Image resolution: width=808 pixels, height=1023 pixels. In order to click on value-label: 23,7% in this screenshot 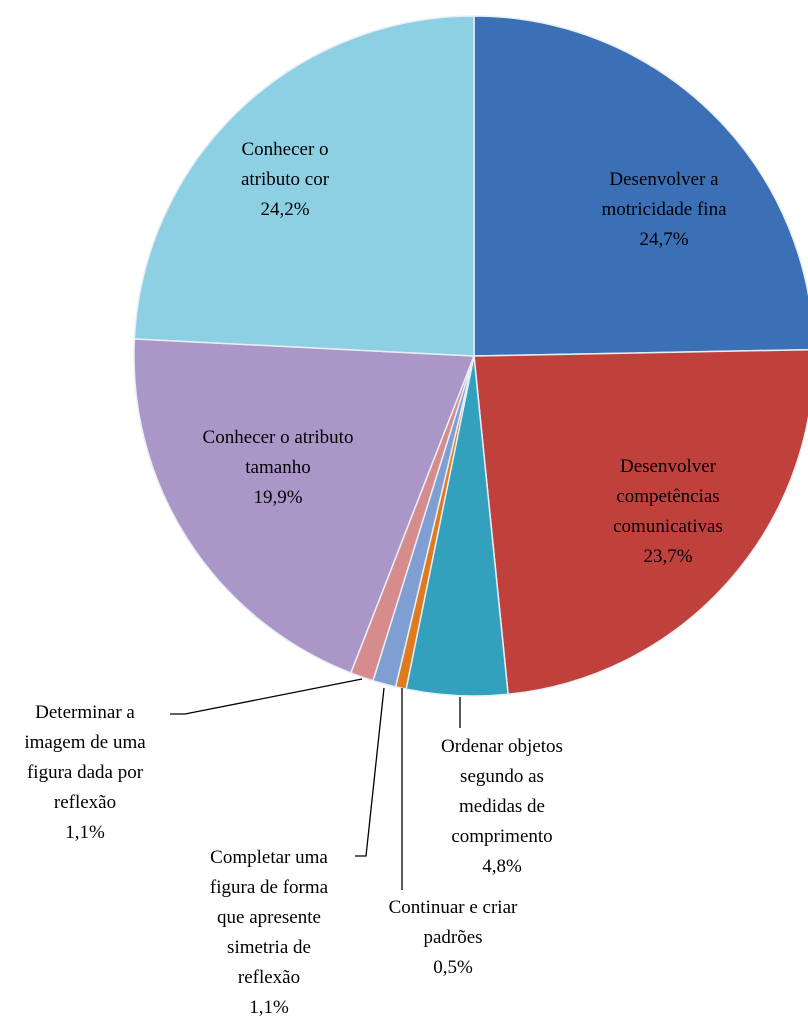, I will do `click(668, 556)`.